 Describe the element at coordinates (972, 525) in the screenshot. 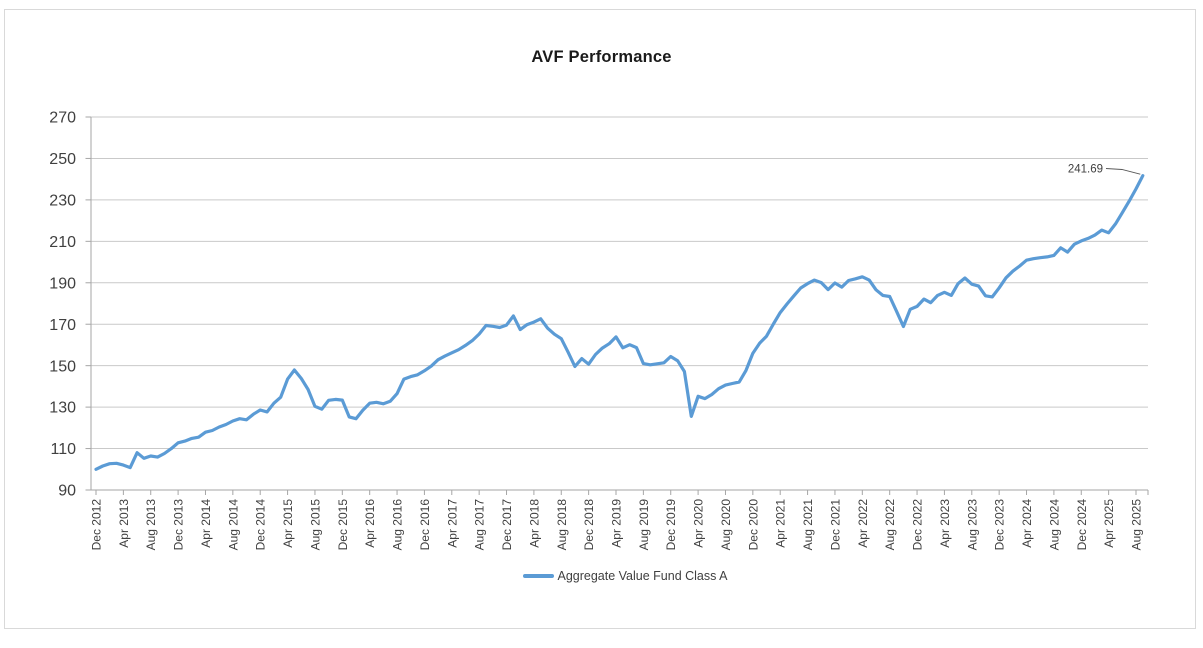

I see `x-tick-label: Aug 2023` at that location.